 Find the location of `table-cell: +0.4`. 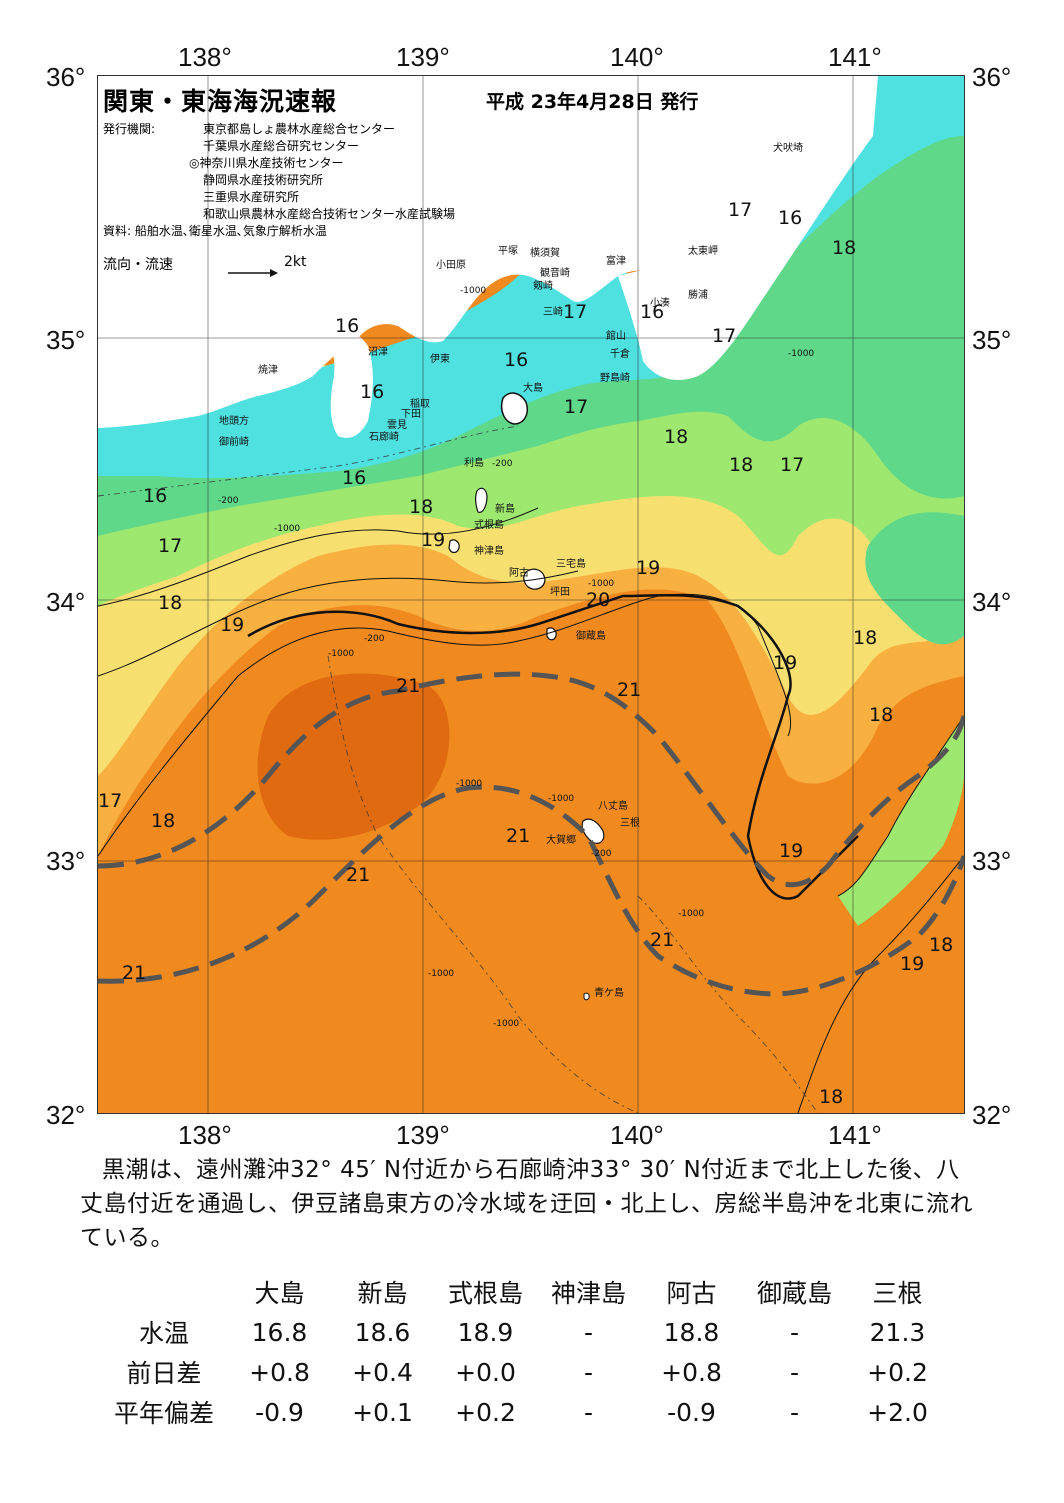

table-cell: +0.4 is located at coordinates (382, 1372).